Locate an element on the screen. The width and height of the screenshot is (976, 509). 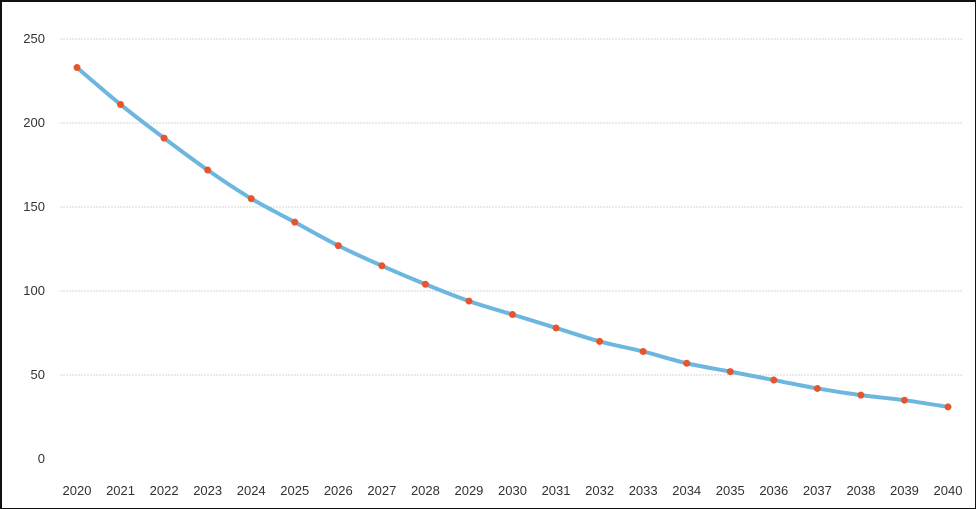
x-tick-label: 2031 is located at coordinates (556, 490).